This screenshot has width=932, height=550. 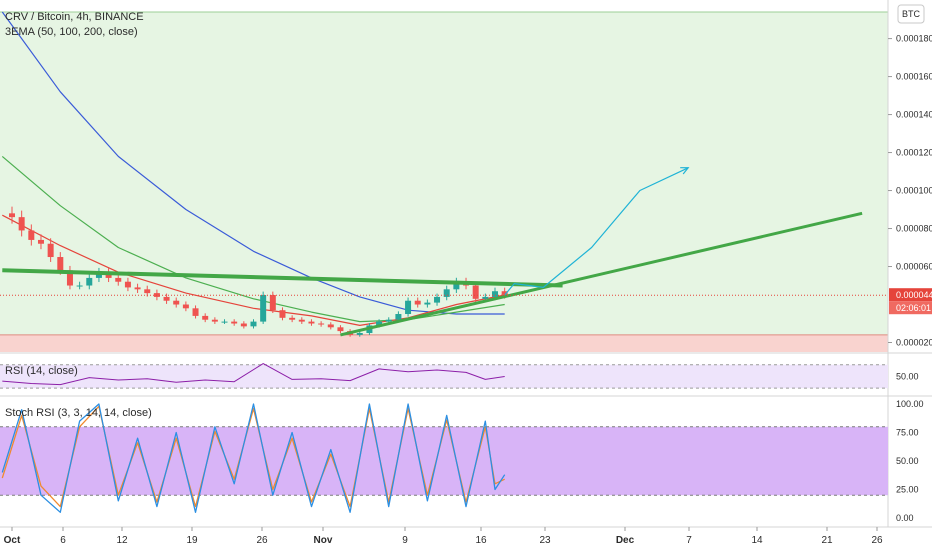 I want to click on countdown-label: 02:06:01, so click(x=913, y=308).